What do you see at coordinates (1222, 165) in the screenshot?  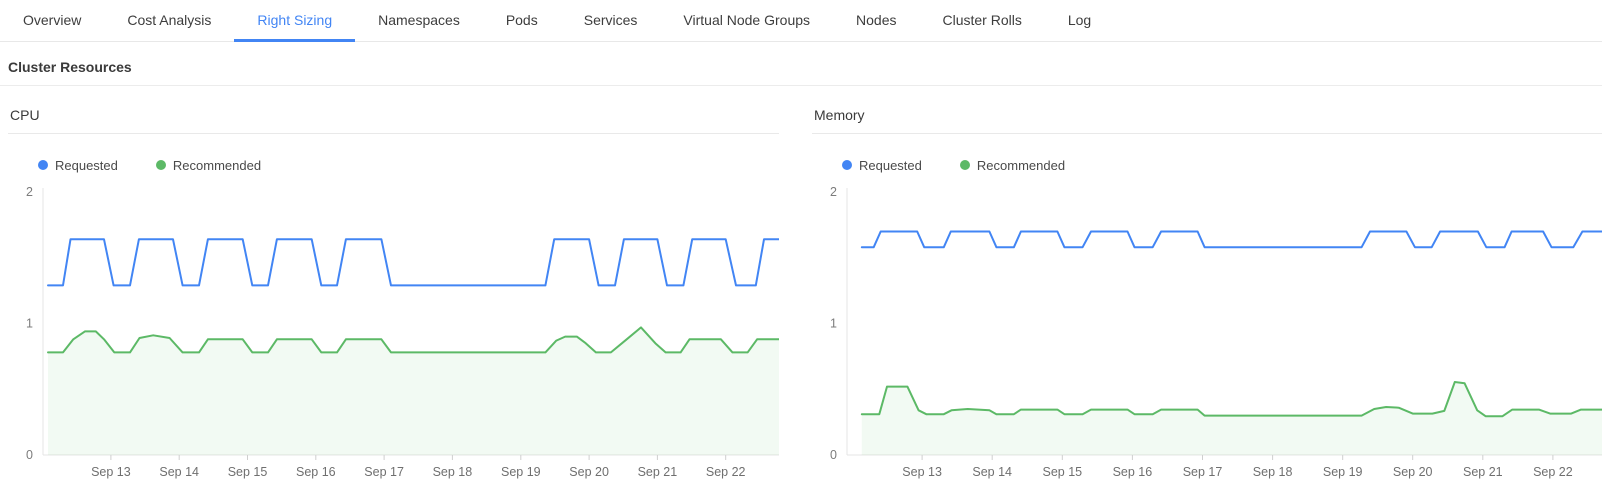 I see `memory-chart-legend: Requested Recommended` at bounding box center [1222, 165].